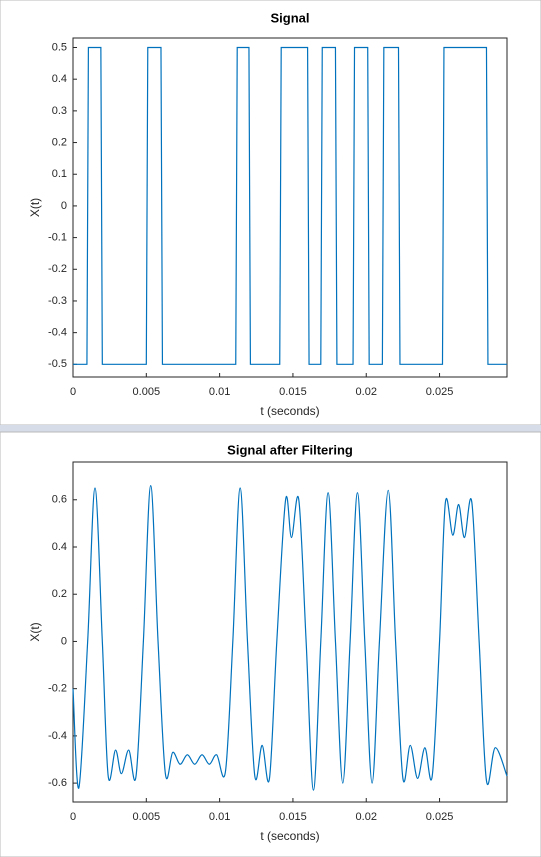  Describe the element at coordinates (270, 428) in the screenshot. I see `window-gap` at that location.